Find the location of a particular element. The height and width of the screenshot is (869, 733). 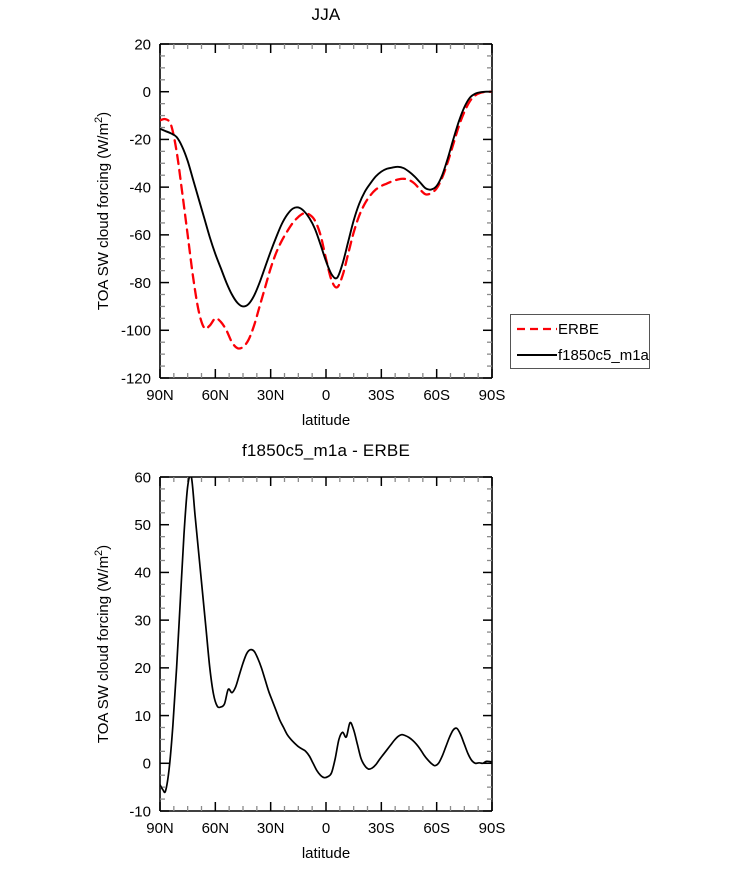

legend-item-erbe: ERBE is located at coordinates (581, 329).